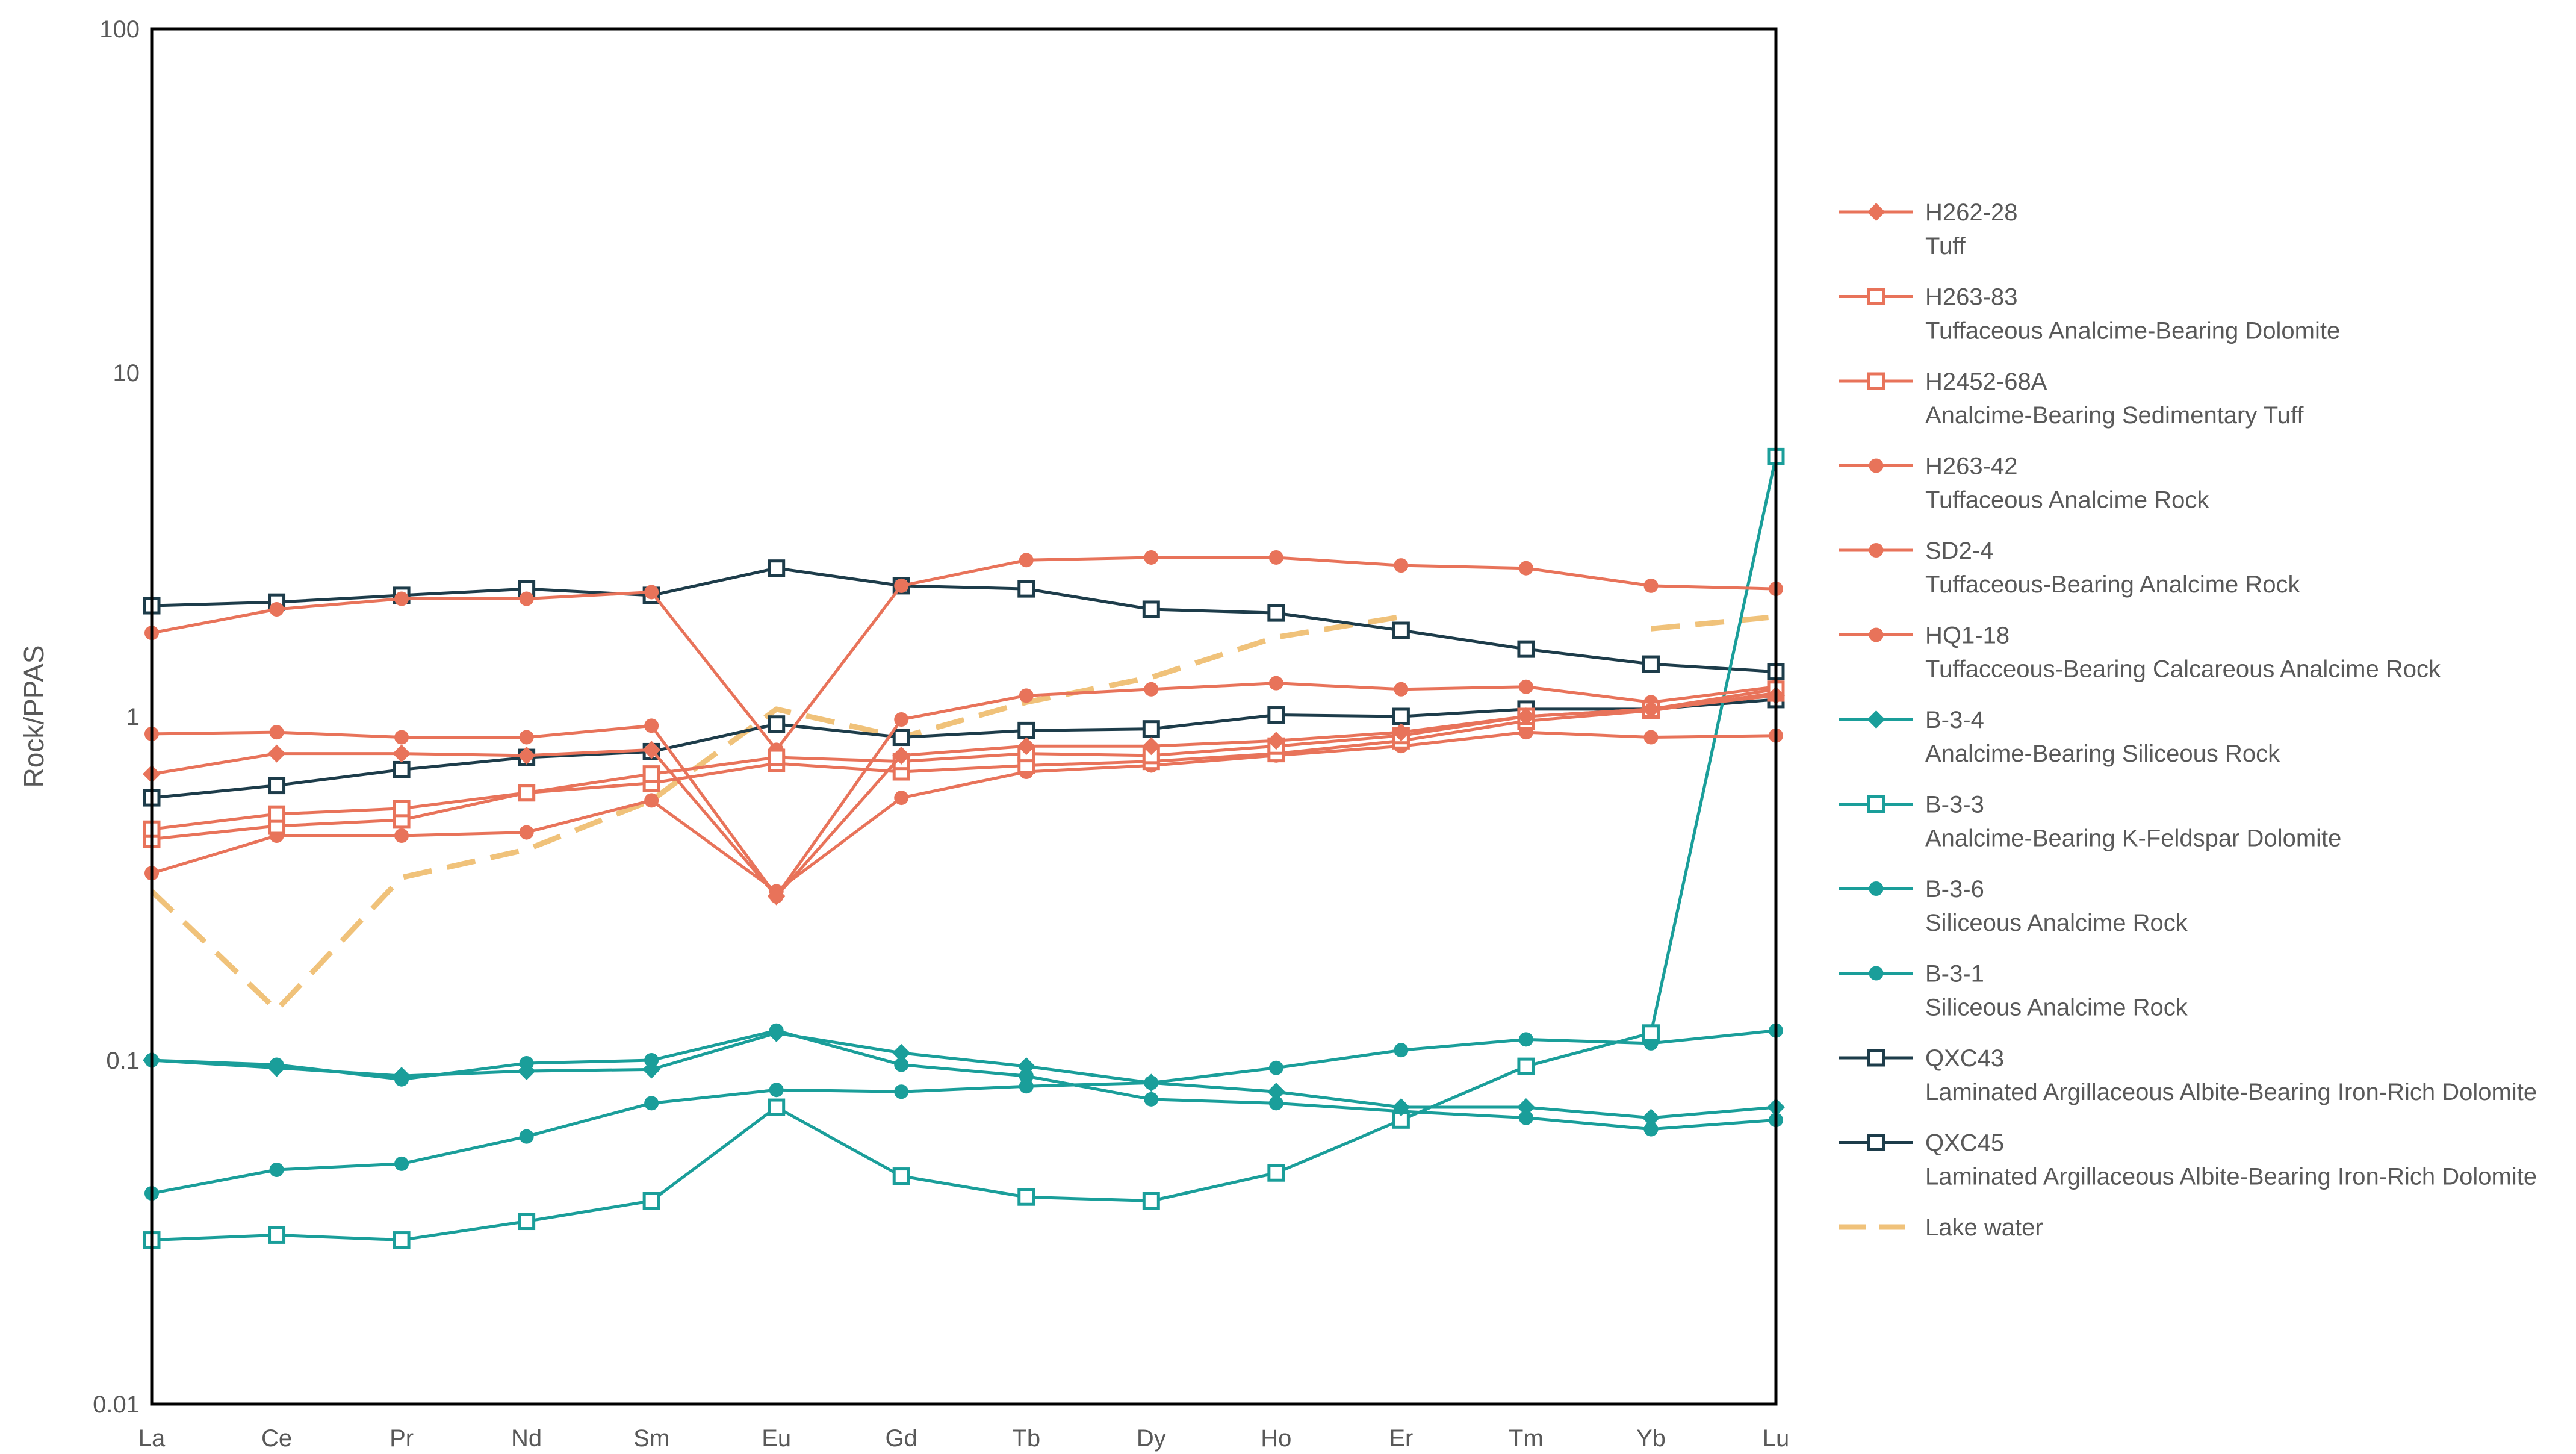  What do you see at coordinates (1954, 805) in the screenshot?
I see `legend-series-name: B-3-3` at bounding box center [1954, 805].